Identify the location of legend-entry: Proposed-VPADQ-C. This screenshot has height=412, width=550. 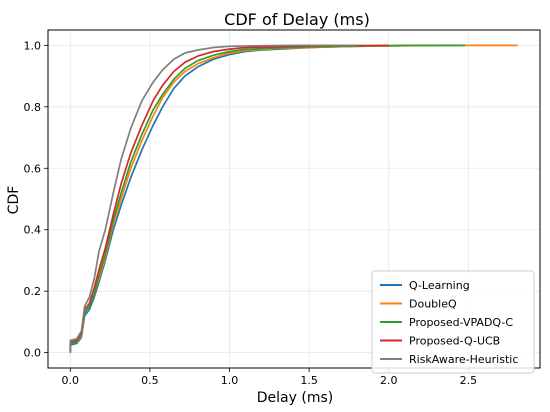
(461, 322).